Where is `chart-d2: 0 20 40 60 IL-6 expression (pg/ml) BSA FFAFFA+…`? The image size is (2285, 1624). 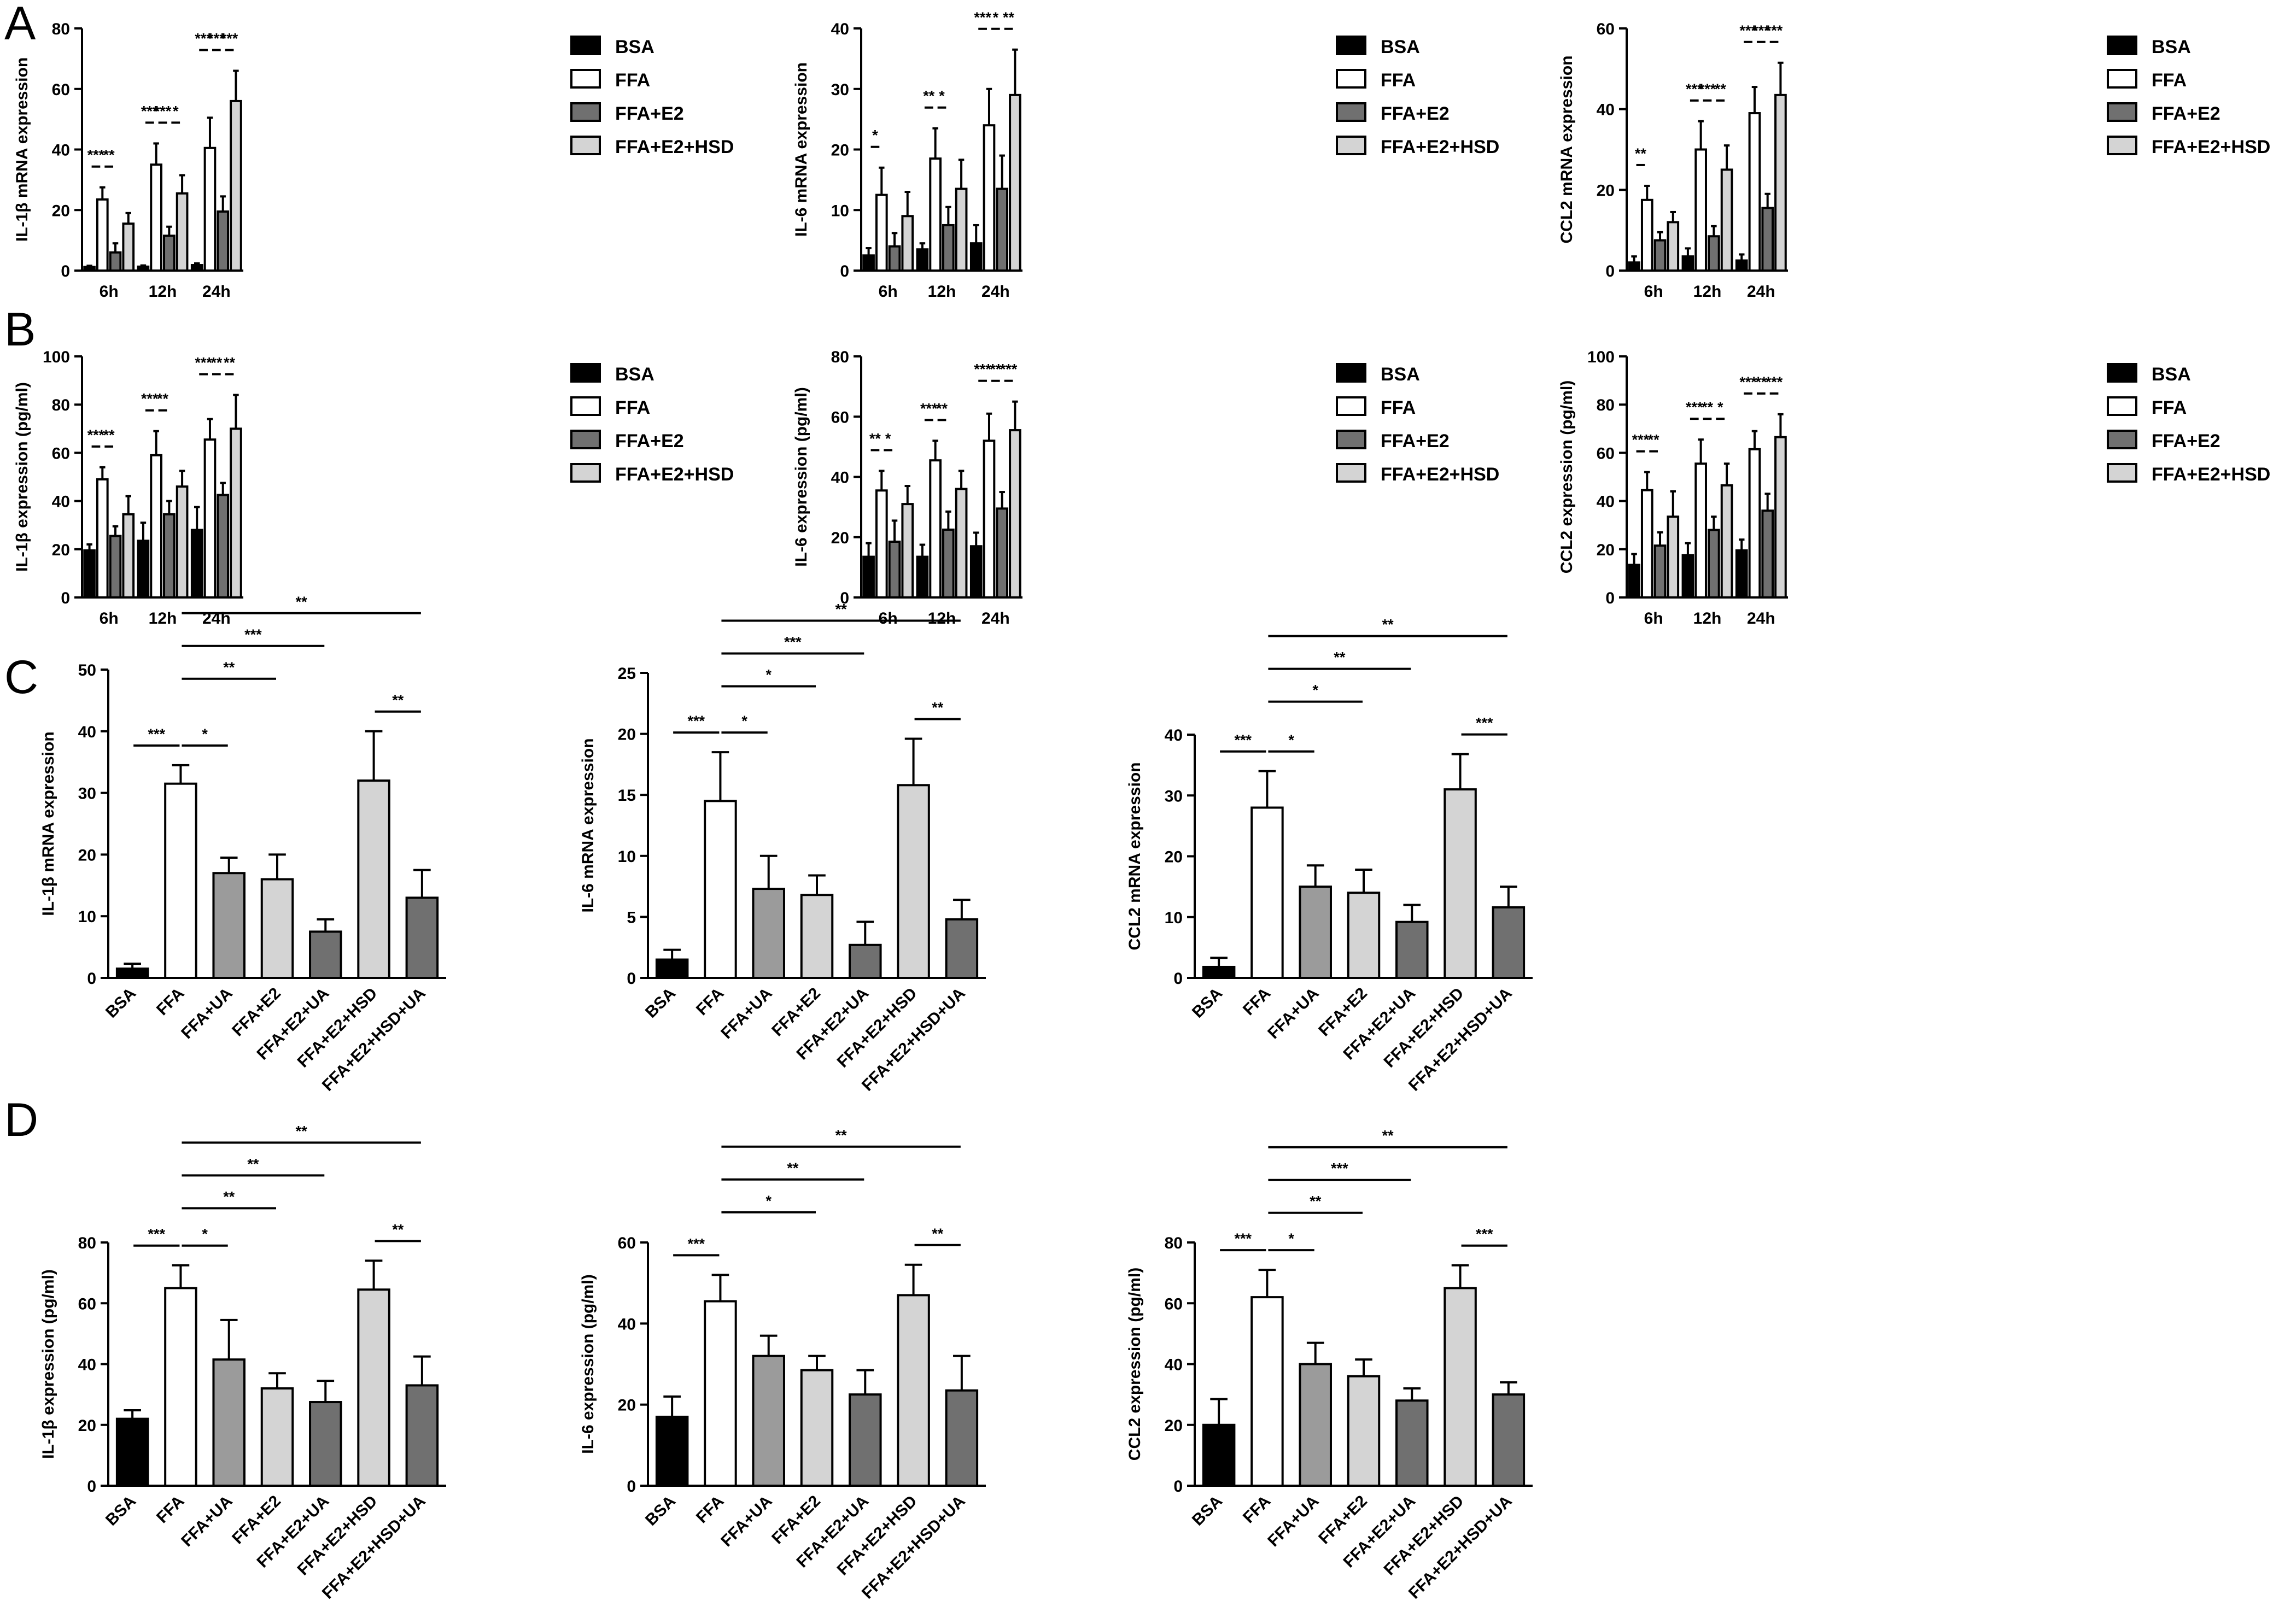
chart-d2: 0 20 40 60 IL-6 expression (pg/ml) BSA FFAFFA+… is located at coordinates (783, 1365).